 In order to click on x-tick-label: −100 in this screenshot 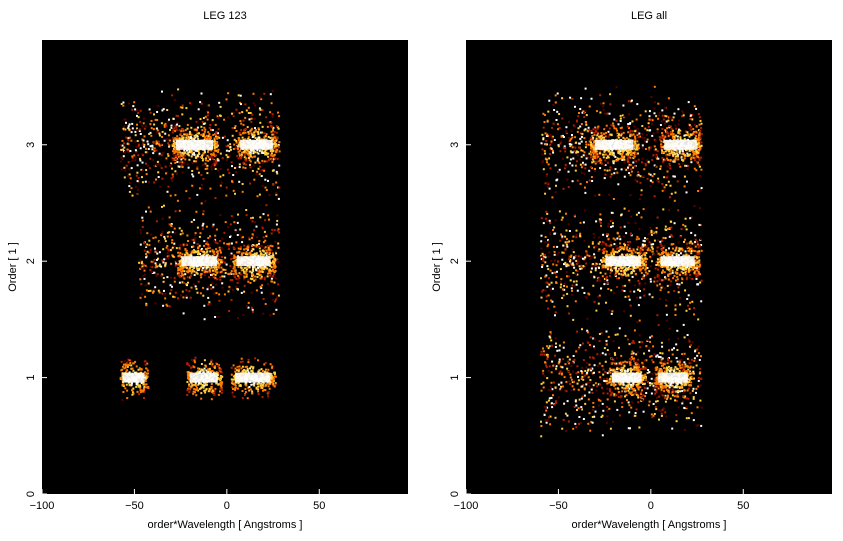, I will do `click(42, 506)`.